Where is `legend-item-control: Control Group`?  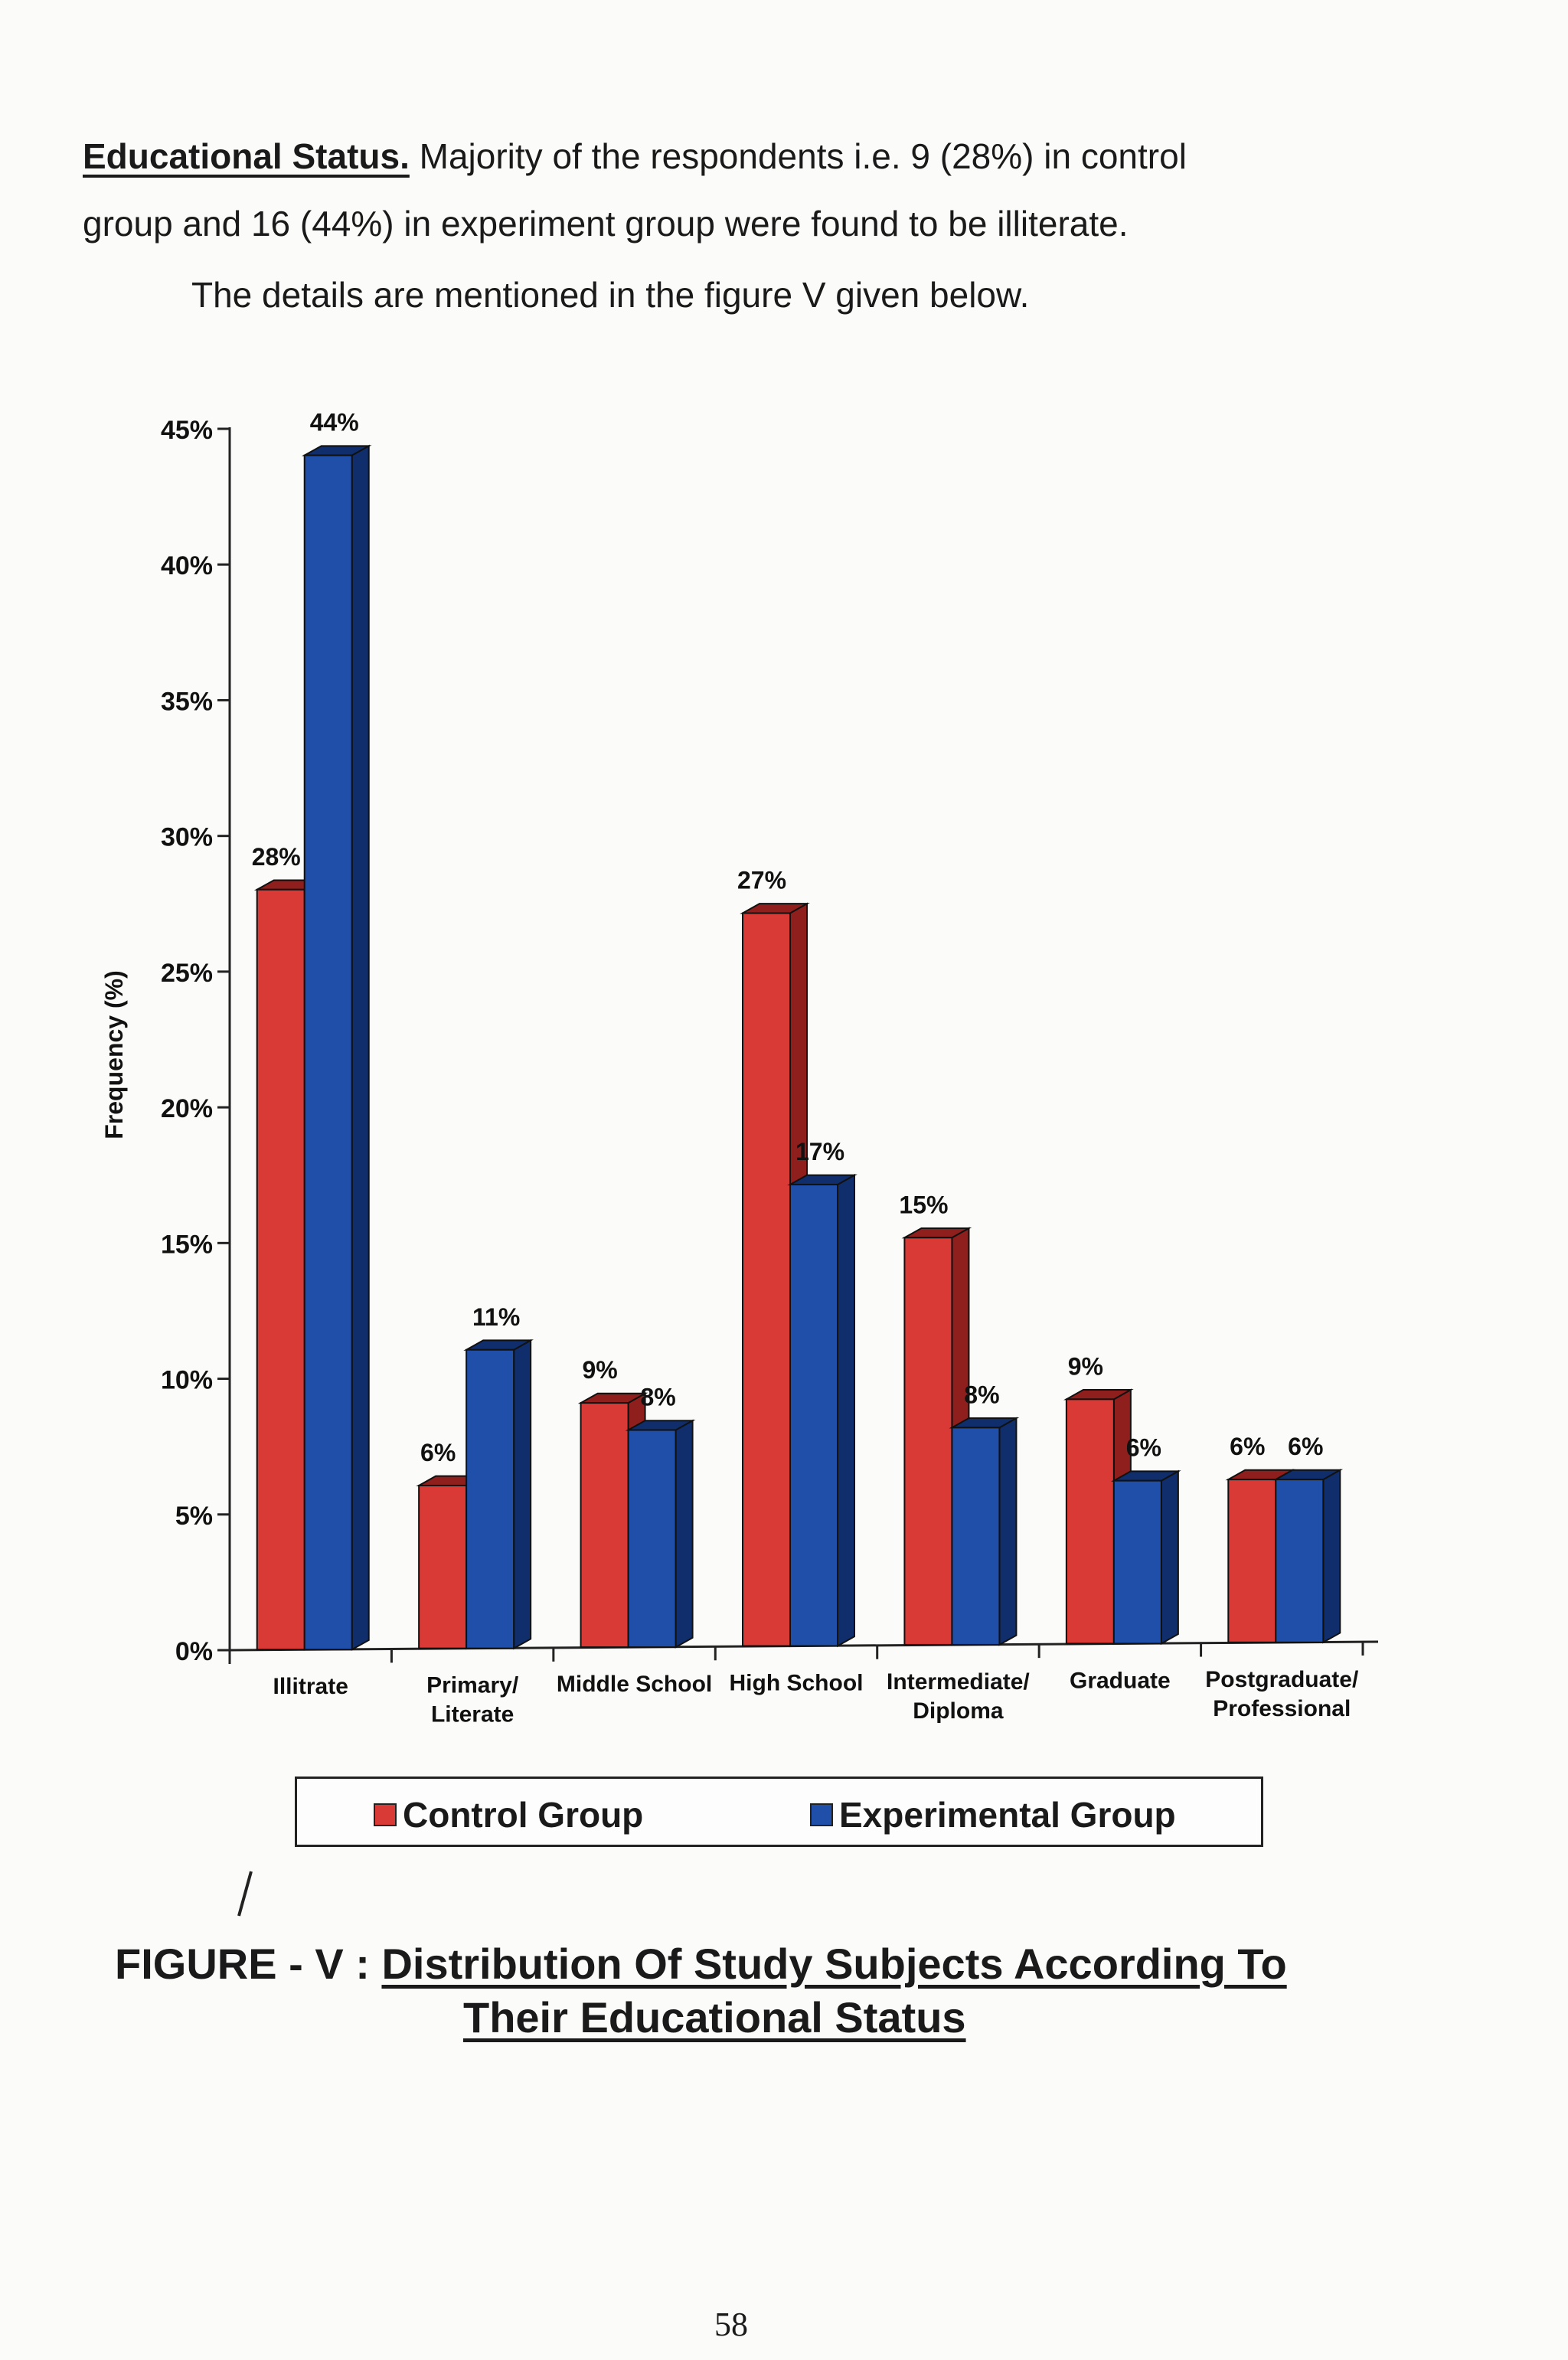 legend-item-control: Control Group is located at coordinates (508, 1814).